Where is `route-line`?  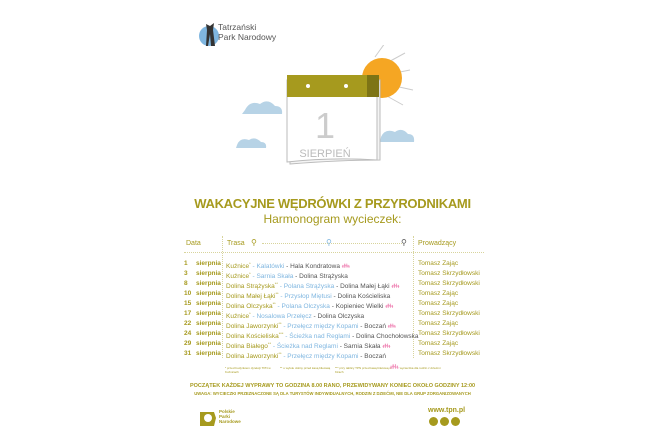
route-line is located at coordinates (332, 243).